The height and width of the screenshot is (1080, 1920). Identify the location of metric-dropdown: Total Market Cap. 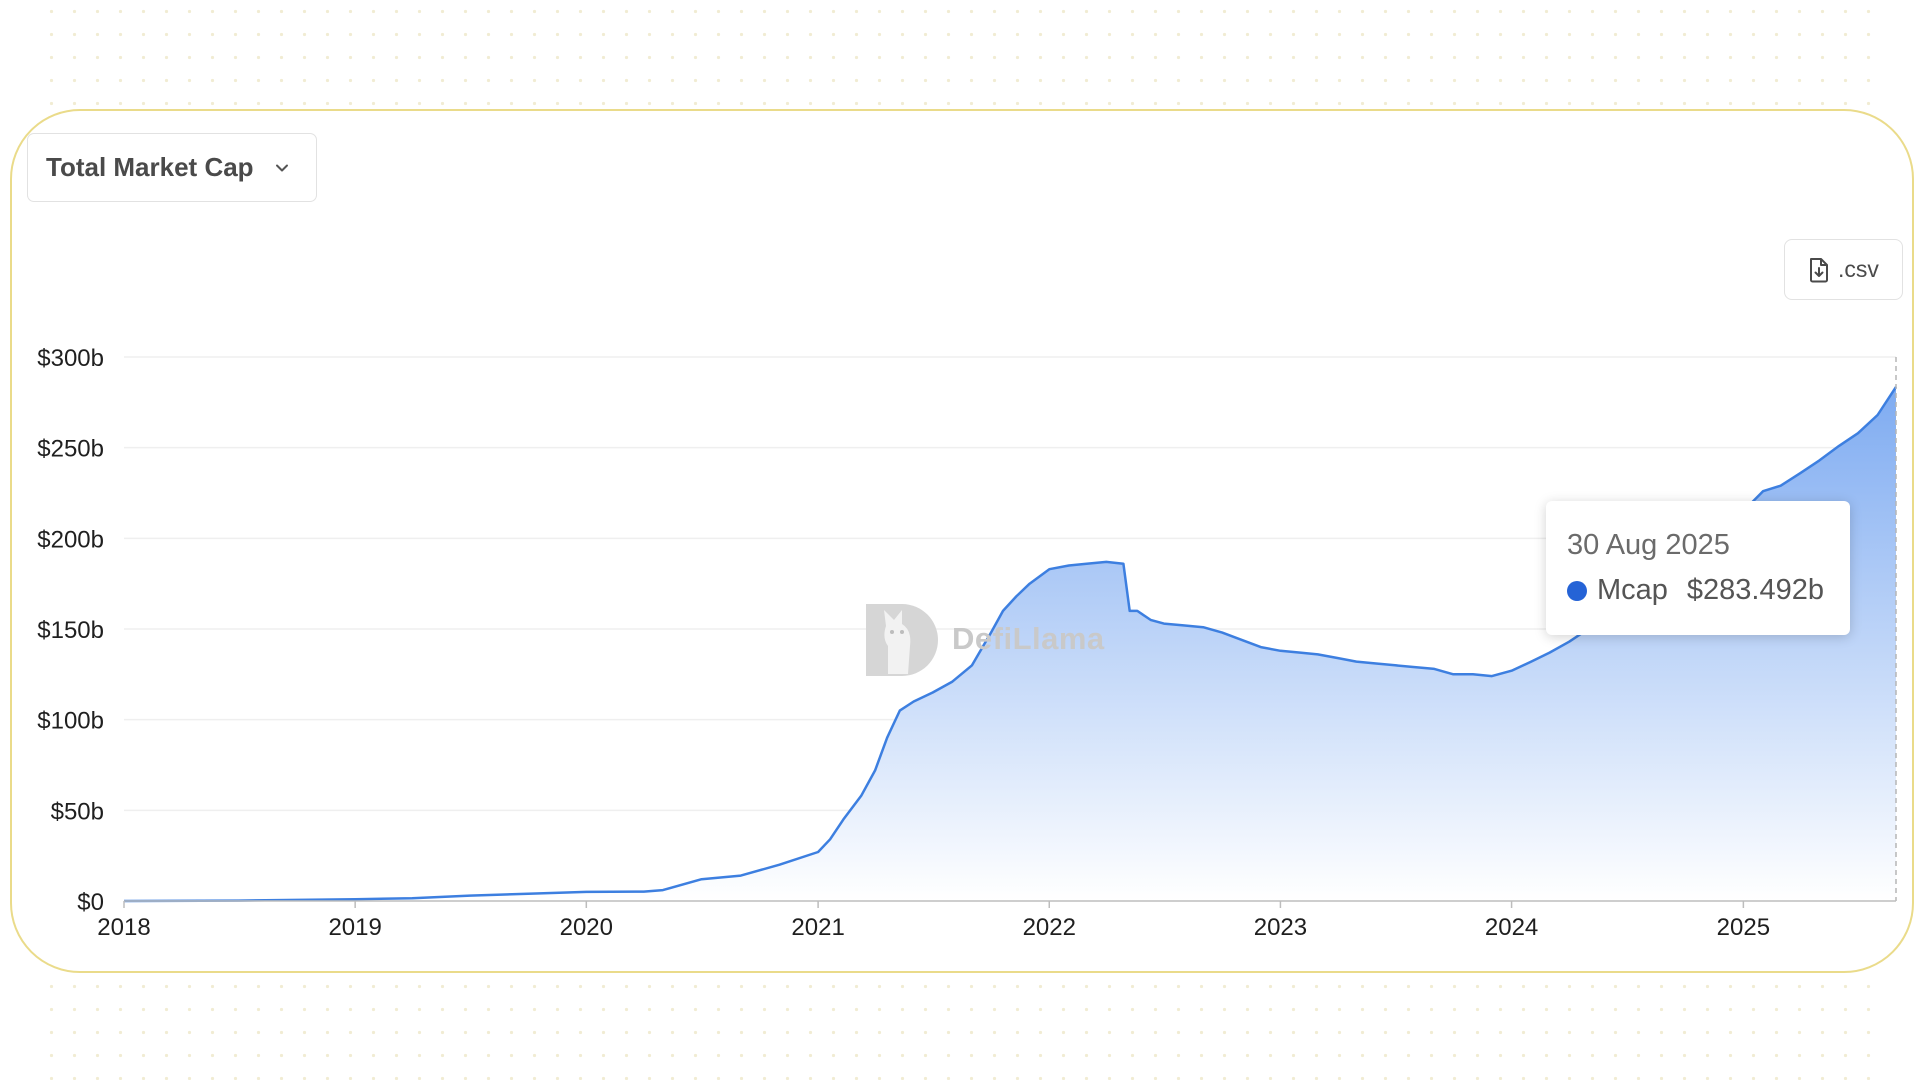
(172, 167).